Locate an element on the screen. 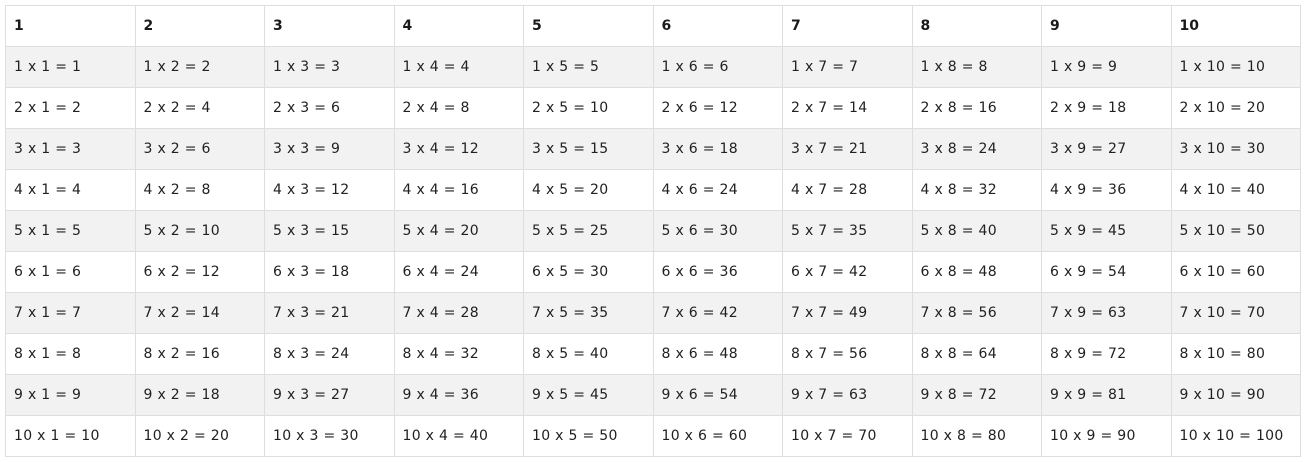 This screenshot has width=1305, height=462. table-cell: 9 x 2 = 18 is located at coordinates (199, 395).